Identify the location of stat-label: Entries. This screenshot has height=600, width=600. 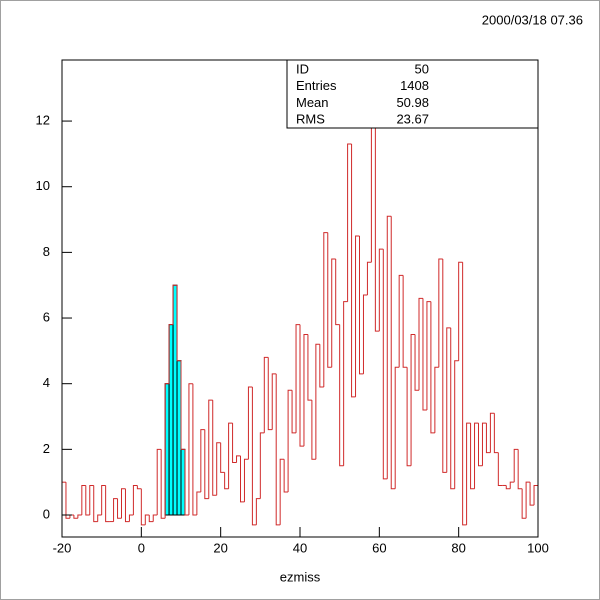
(316, 85).